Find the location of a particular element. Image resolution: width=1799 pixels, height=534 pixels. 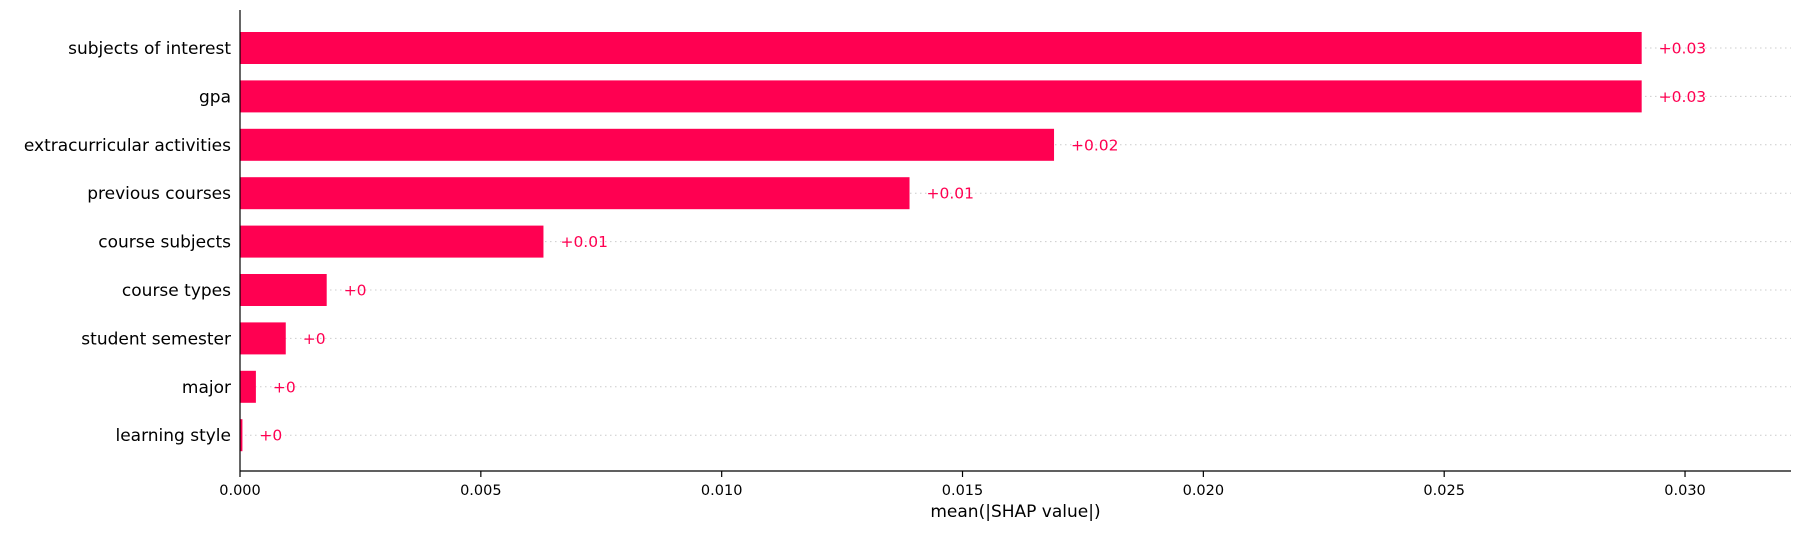

bar-previous-courses is located at coordinates (575, 193).